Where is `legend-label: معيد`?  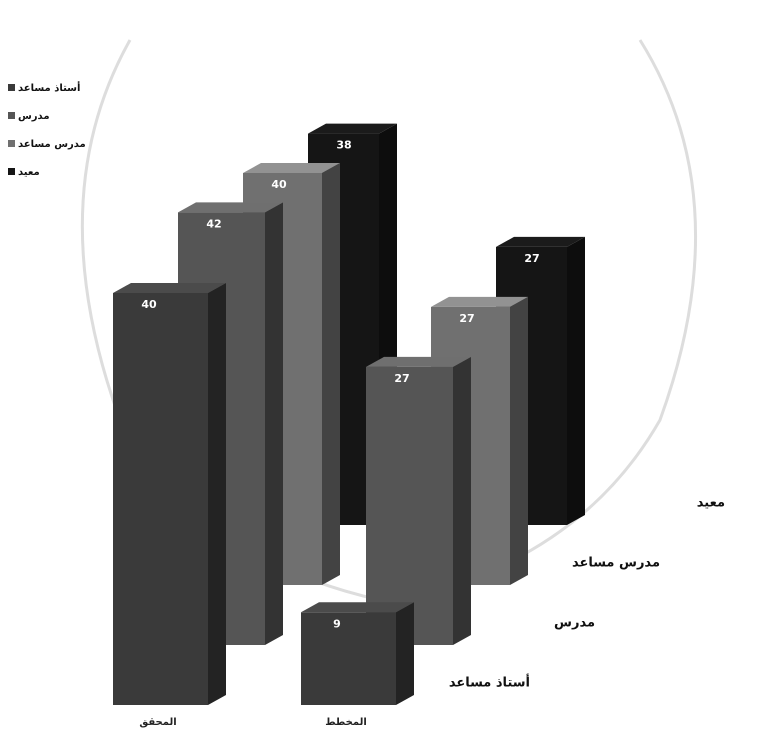
legend-label: معيد is located at coordinates (29, 172).